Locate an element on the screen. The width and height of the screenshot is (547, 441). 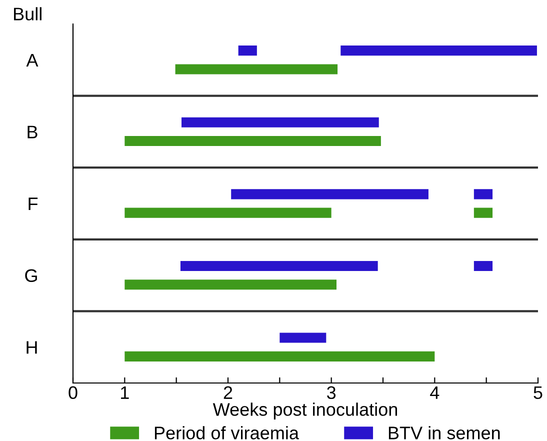
x-tick-label: 3 is located at coordinates (331, 393).